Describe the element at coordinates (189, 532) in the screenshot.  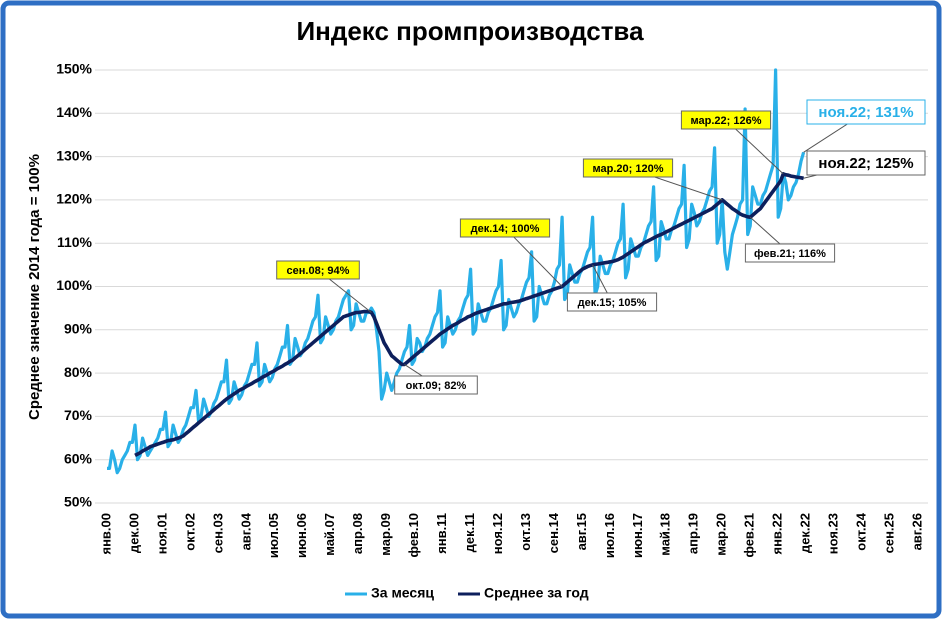
I see `x-tick-label: окт.02` at that location.